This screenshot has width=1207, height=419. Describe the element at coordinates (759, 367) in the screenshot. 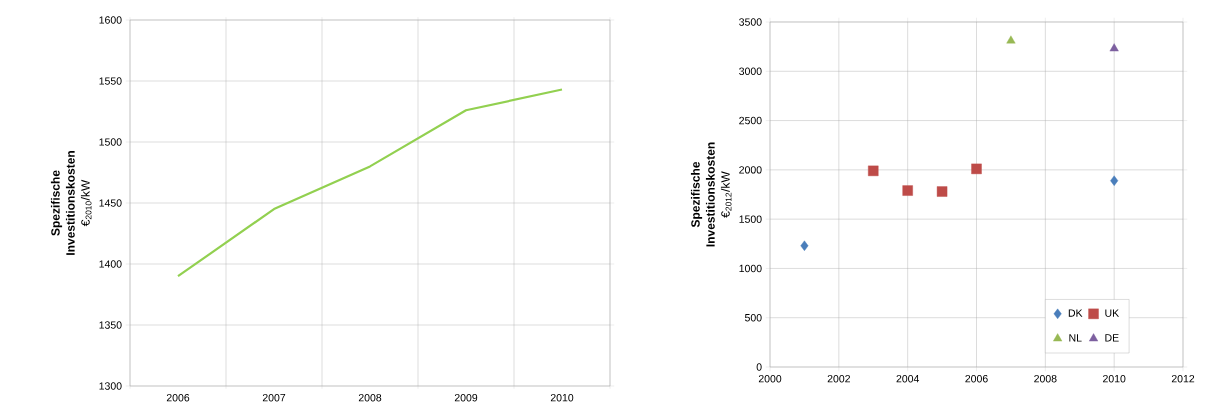

I see `y-tick-label: 0` at that location.